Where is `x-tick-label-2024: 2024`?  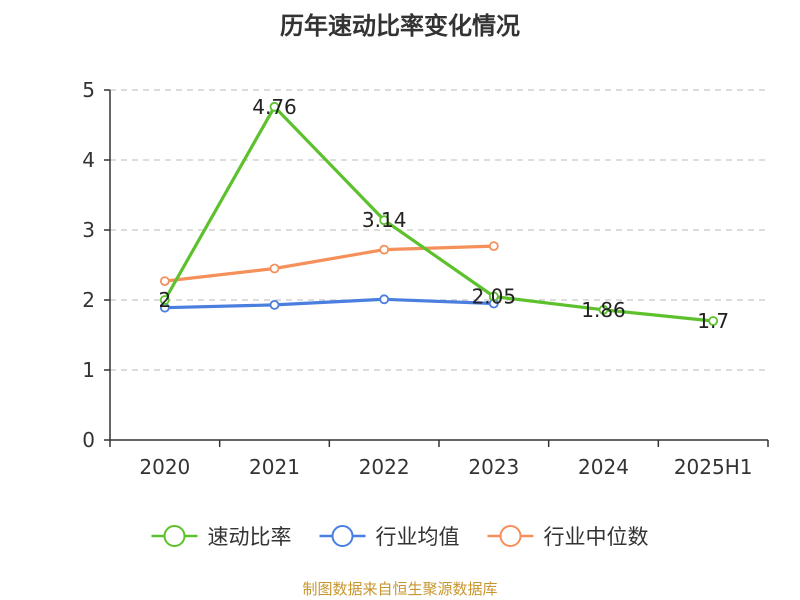
x-tick-label-2024: 2024 is located at coordinates (603, 467).